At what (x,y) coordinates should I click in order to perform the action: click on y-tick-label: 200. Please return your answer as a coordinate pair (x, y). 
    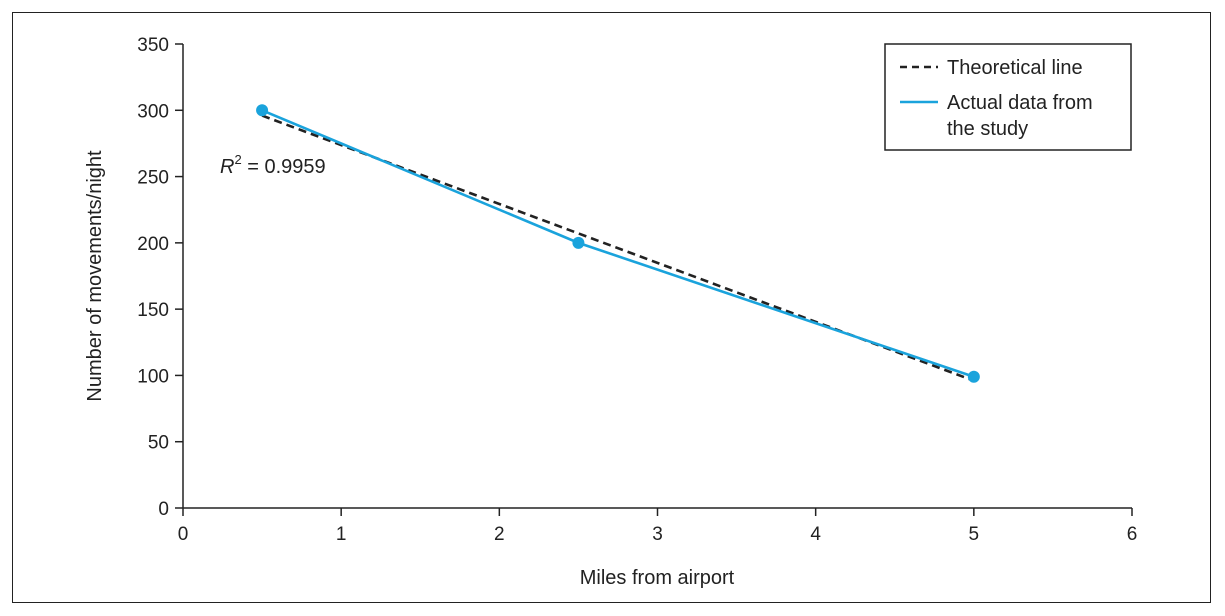
    Looking at the image, I should click on (153, 244).